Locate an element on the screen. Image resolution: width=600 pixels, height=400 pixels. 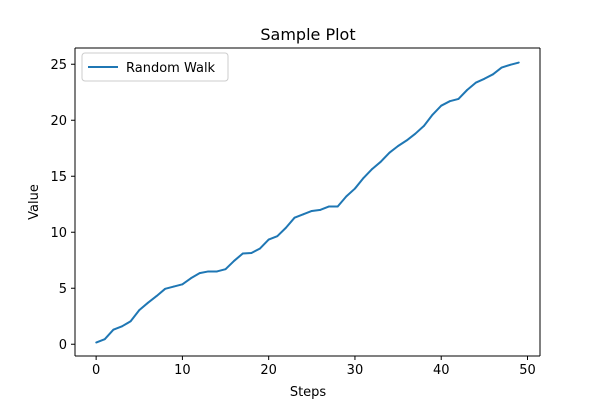
x-tick-label: 20 is located at coordinates (268, 370).